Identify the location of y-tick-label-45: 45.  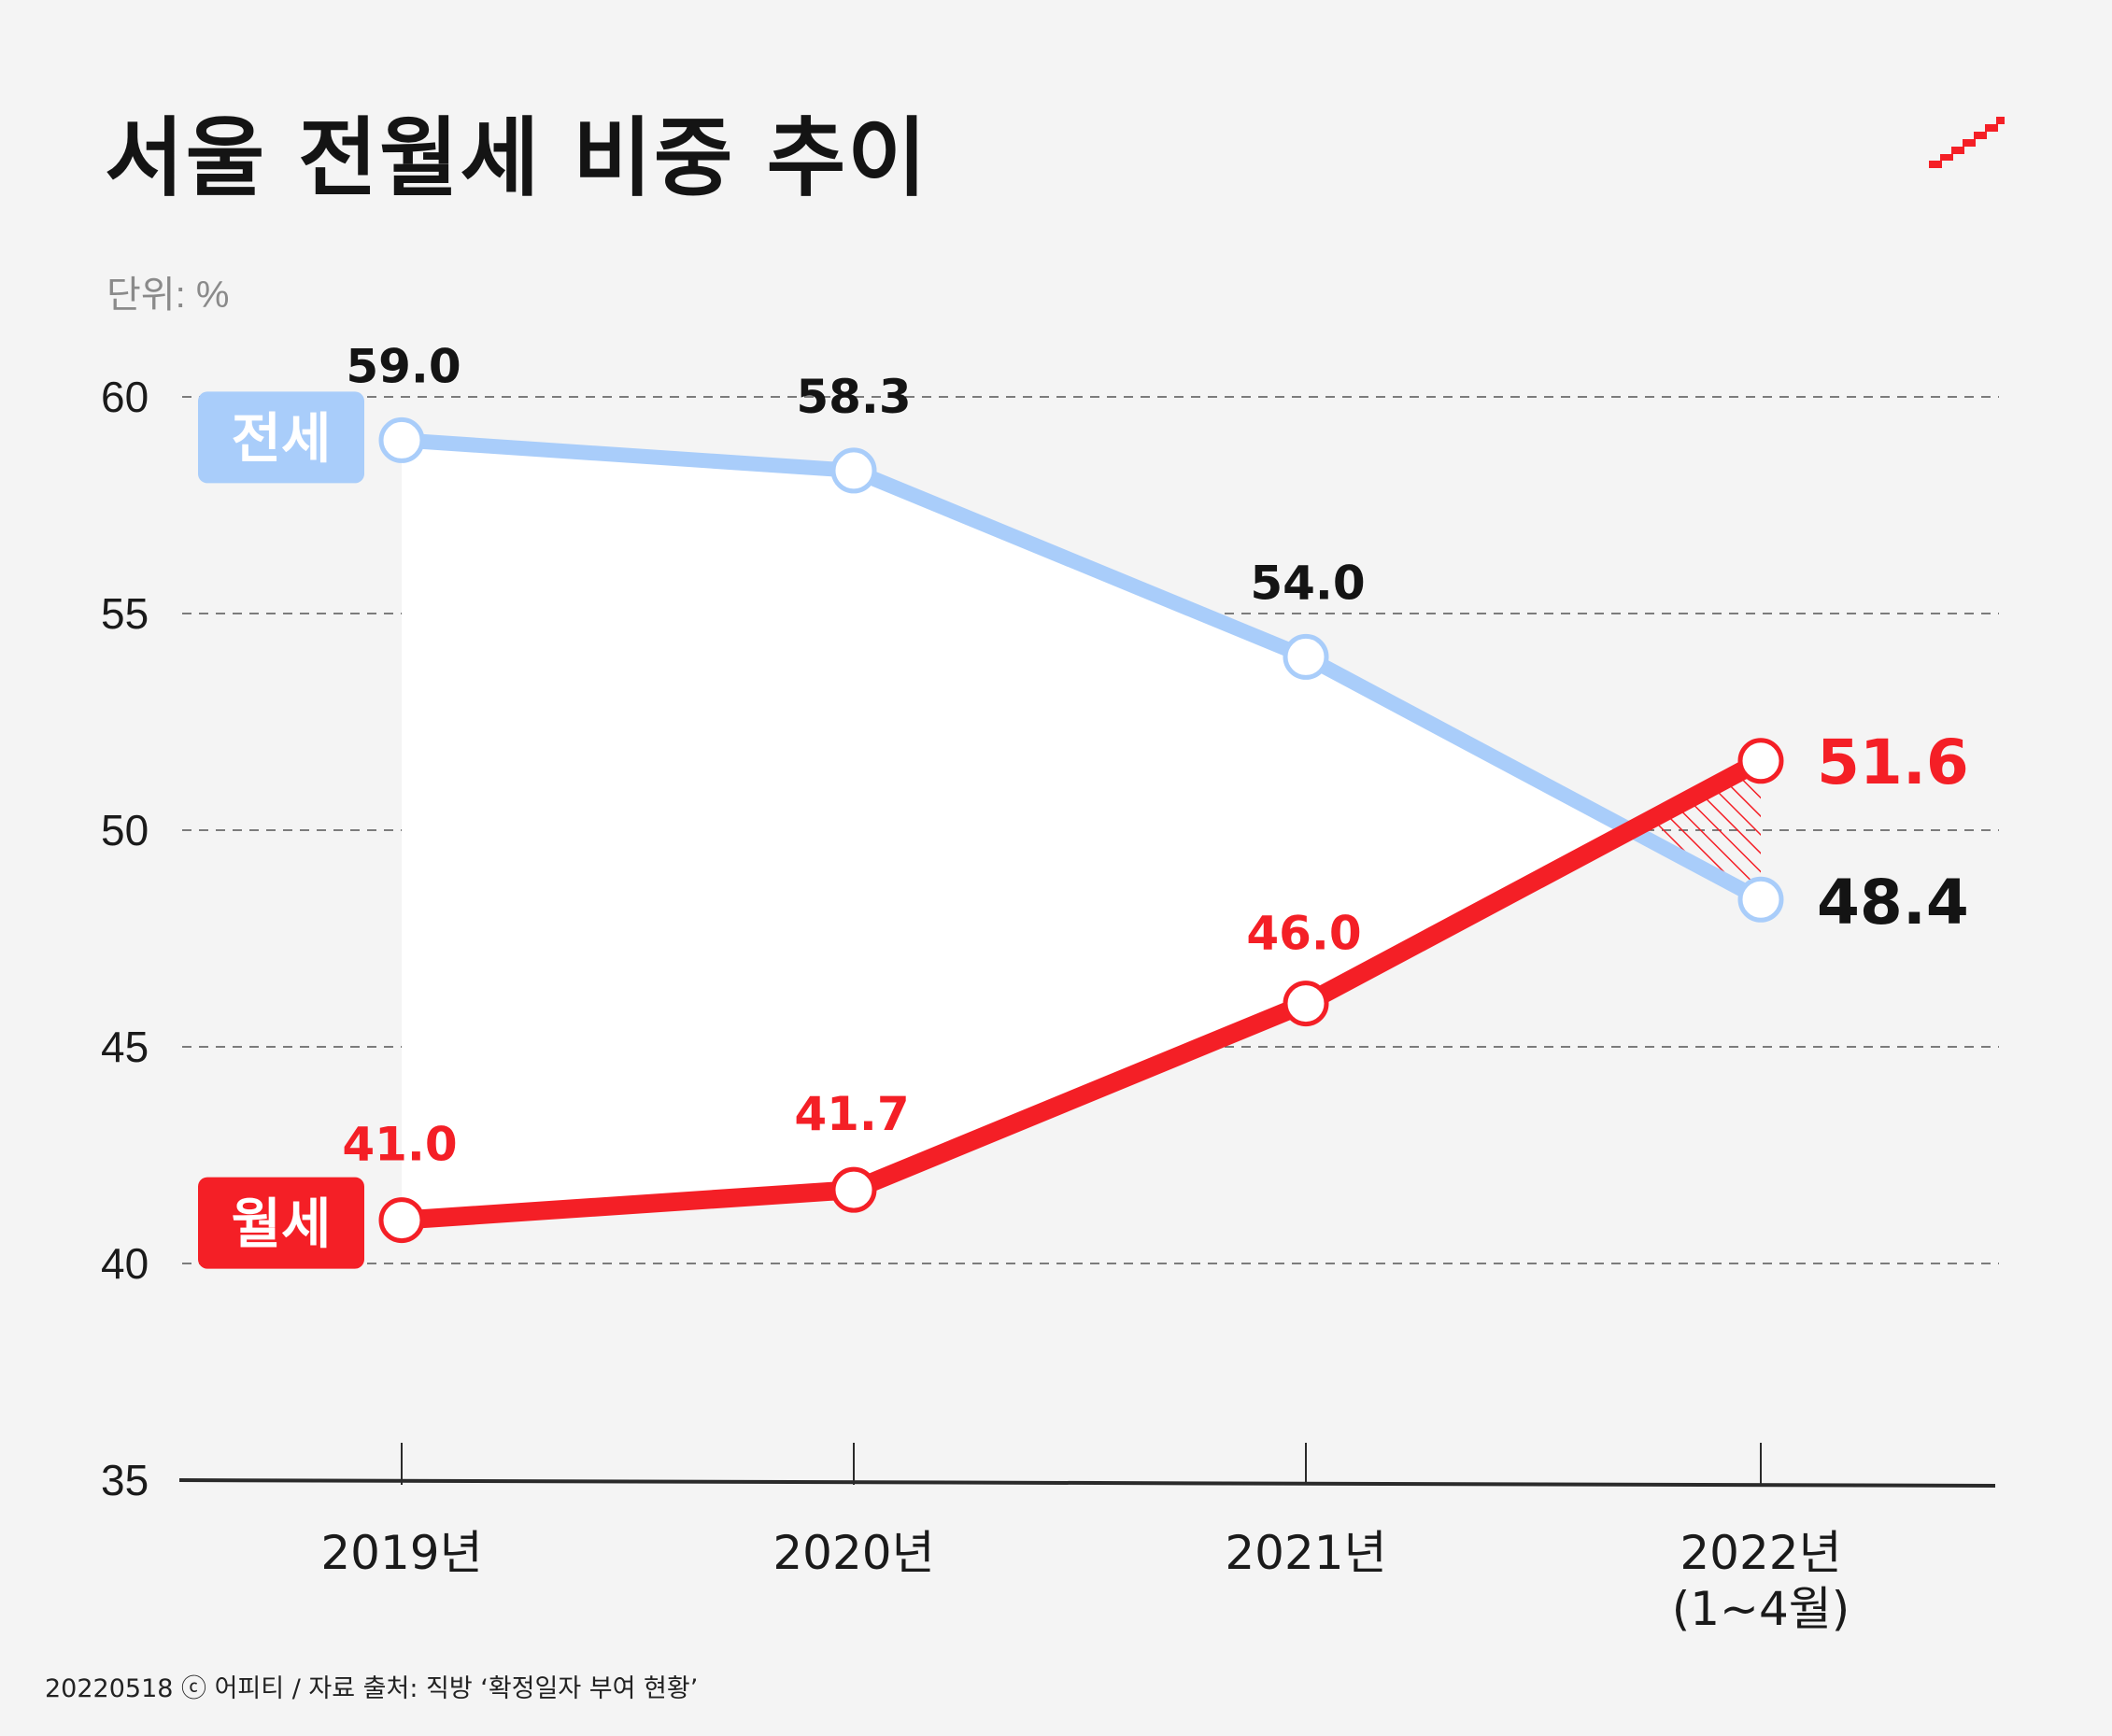
(125, 1047).